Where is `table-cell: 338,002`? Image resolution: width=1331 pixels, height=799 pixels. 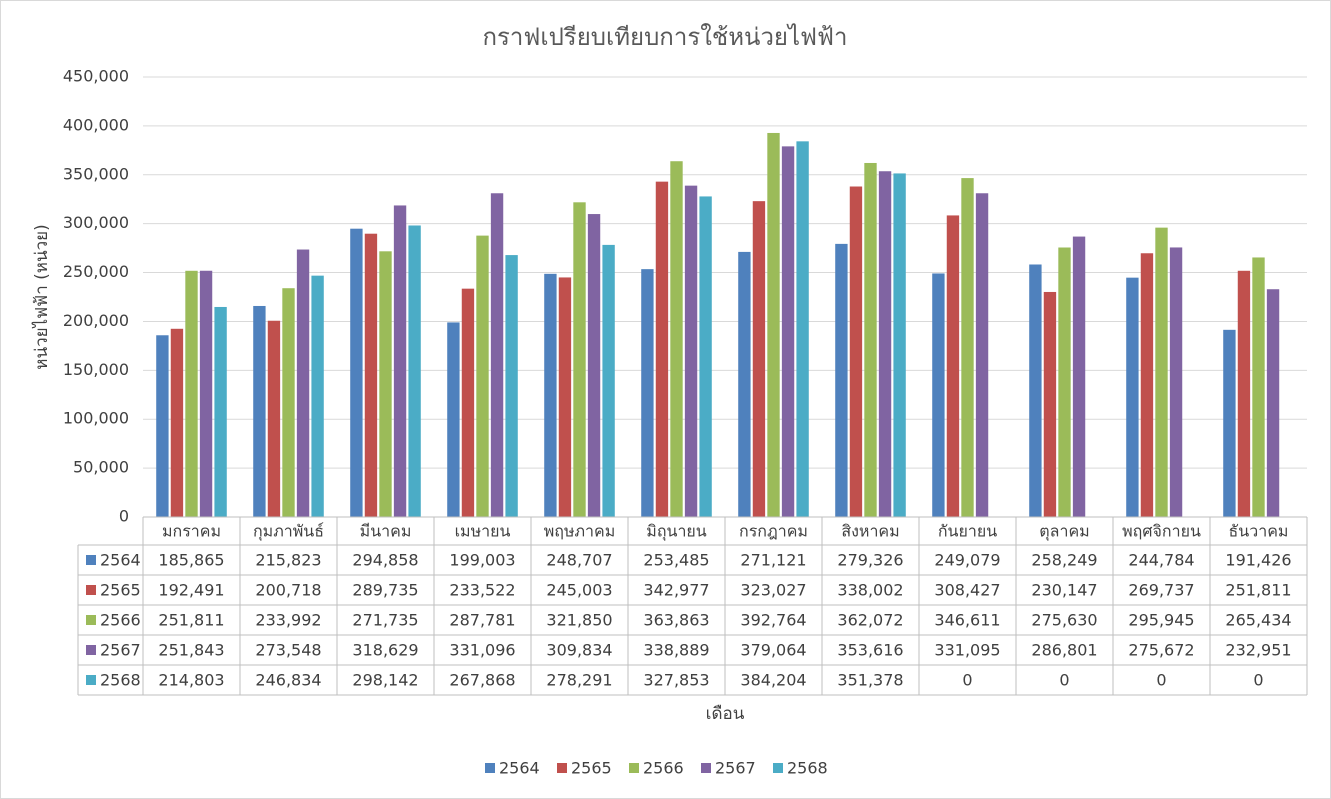
table-cell: 338,002 is located at coordinates (870, 590).